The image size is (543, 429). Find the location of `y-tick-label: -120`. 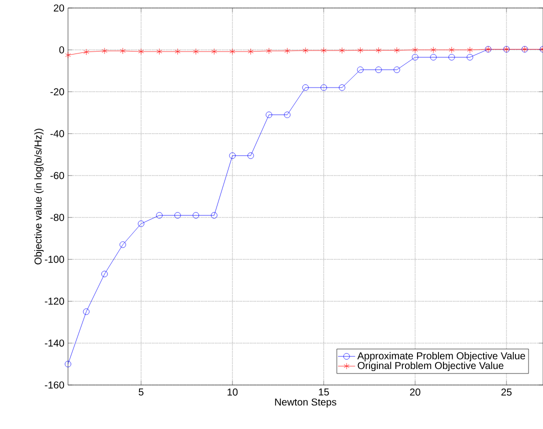

y-tick-label: -120 is located at coordinates (54, 301).